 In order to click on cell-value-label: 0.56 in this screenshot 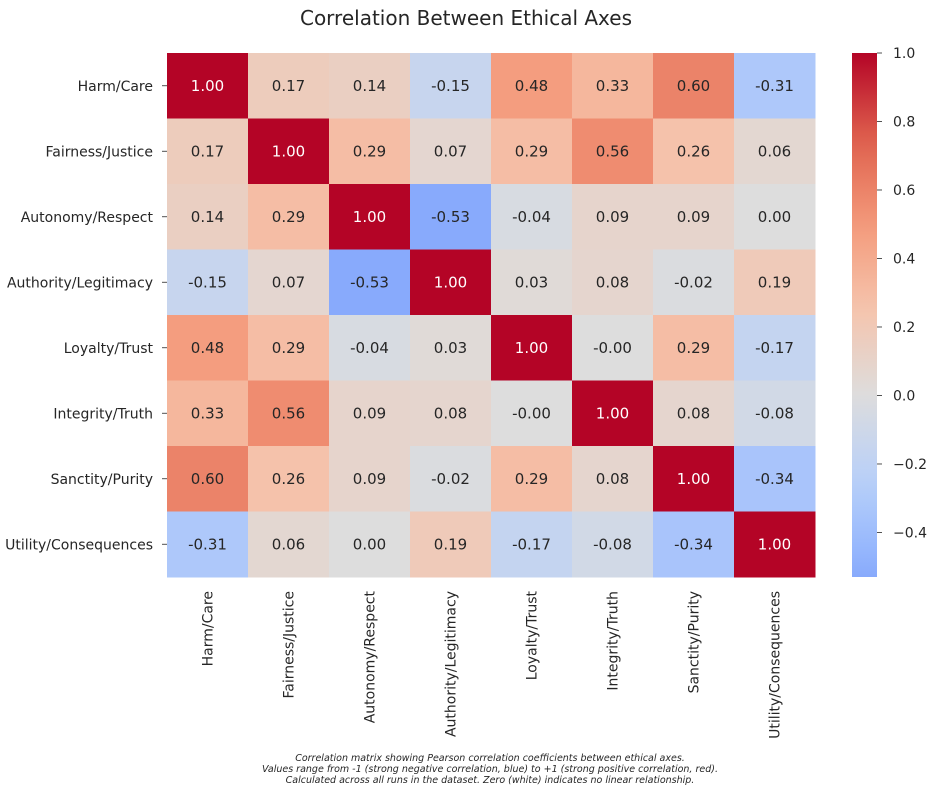, I will do `click(288, 413)`.